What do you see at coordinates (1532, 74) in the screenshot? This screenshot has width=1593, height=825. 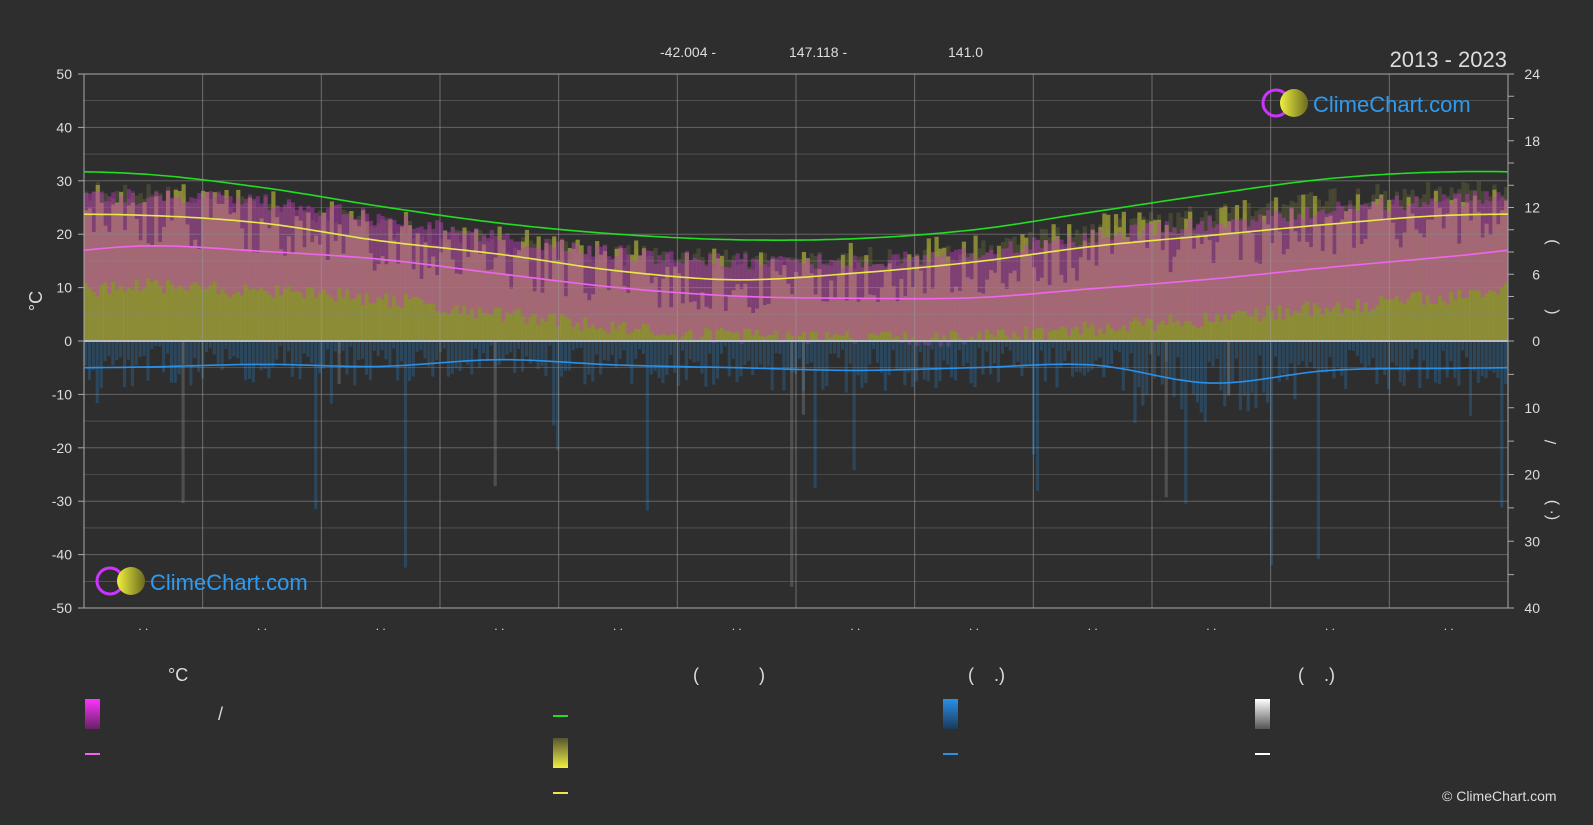 I see `right-hours-tick-label: 24` at bounding box center [1532, 74].